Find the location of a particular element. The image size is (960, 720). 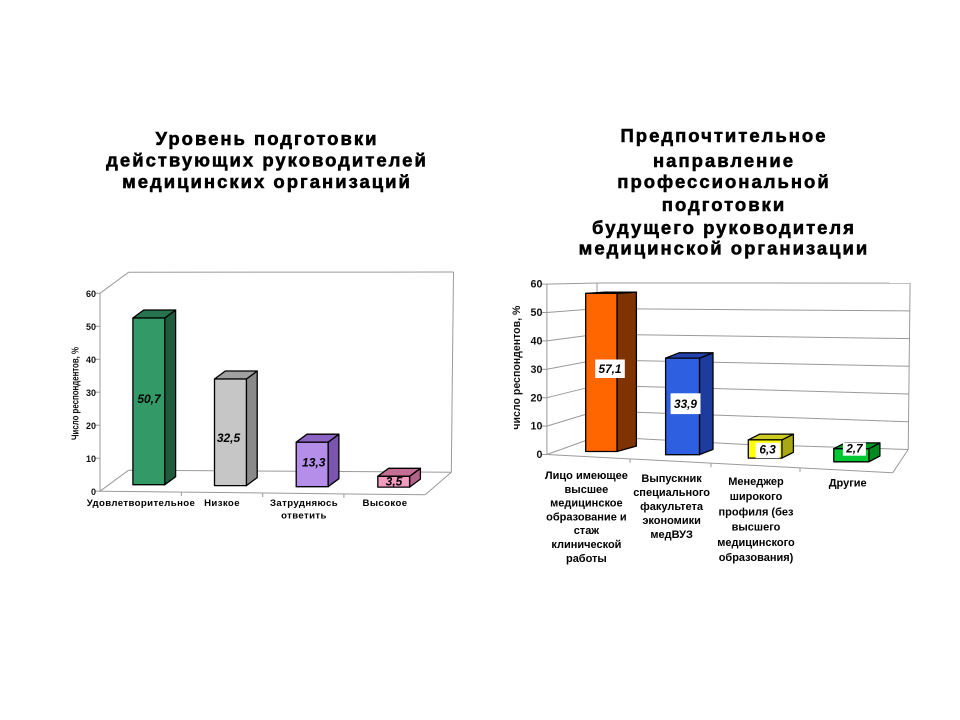

svg-text: Предпочтительное is located at coordinates (723, 135).